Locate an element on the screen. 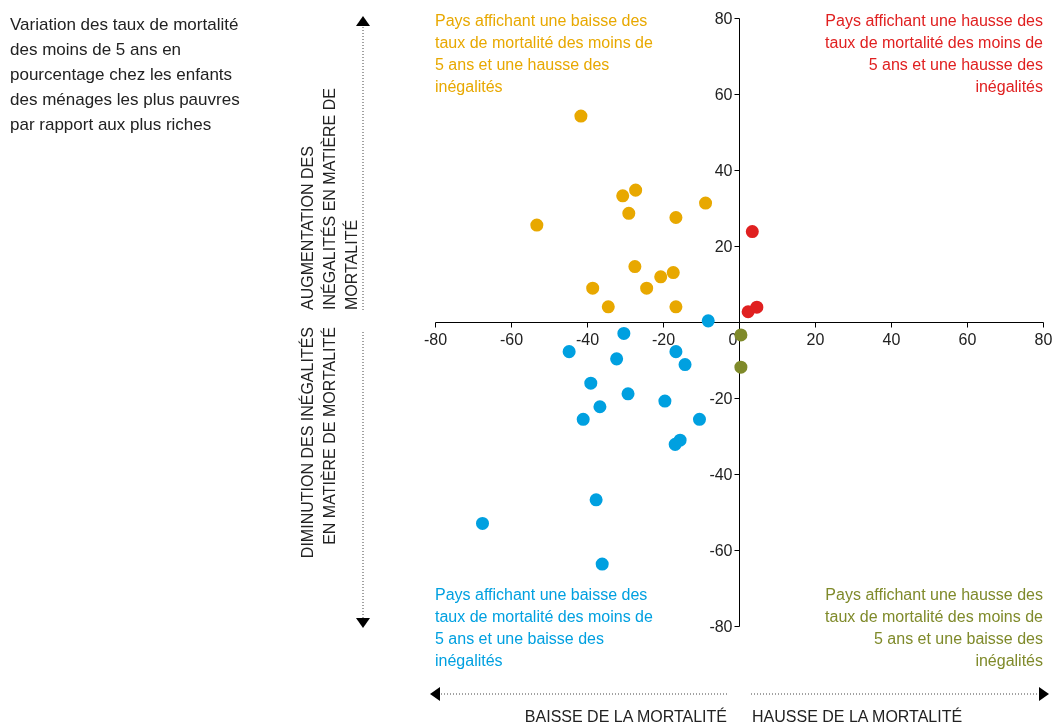 Image resolution: width=1053 pixels, height=726 pixels. text: HAUSSE DE LA MORTALITÉ is located at coordinates (858, 716).